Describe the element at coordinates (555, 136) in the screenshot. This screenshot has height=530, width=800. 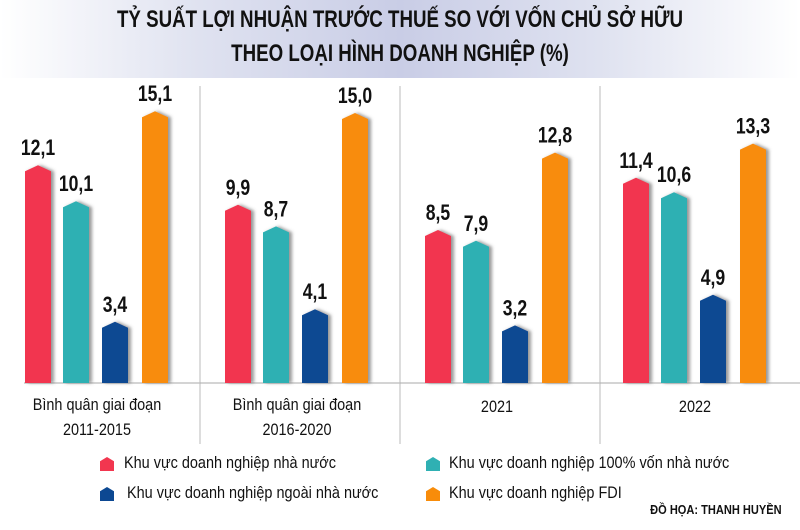
I see `data-label: 12,8` at that location.